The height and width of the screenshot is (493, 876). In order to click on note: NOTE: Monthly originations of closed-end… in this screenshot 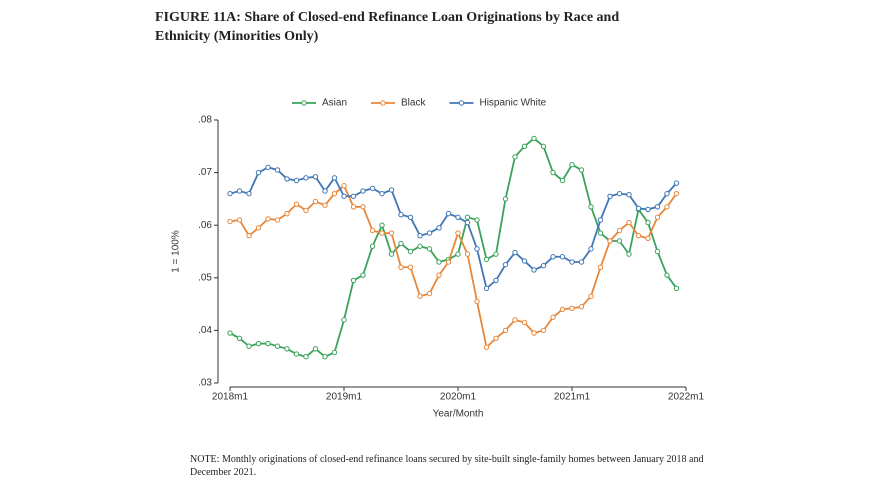, I will do `click(447, 466)`.